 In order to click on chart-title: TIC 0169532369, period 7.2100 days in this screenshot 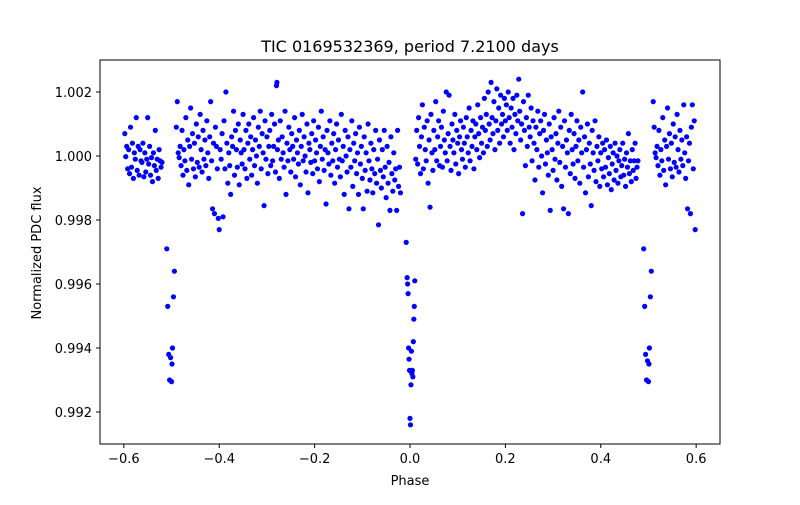, I will do `click(409, 46)`.